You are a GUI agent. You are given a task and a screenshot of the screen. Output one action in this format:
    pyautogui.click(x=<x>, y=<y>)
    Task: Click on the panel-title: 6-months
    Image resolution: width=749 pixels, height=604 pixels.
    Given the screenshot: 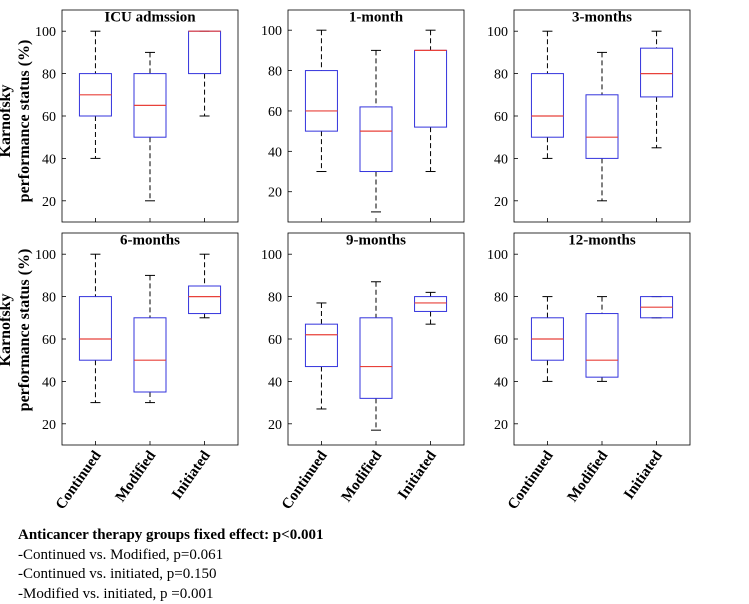 What is the action you would take?
    pyautogui.click(x=150, y=241)
    